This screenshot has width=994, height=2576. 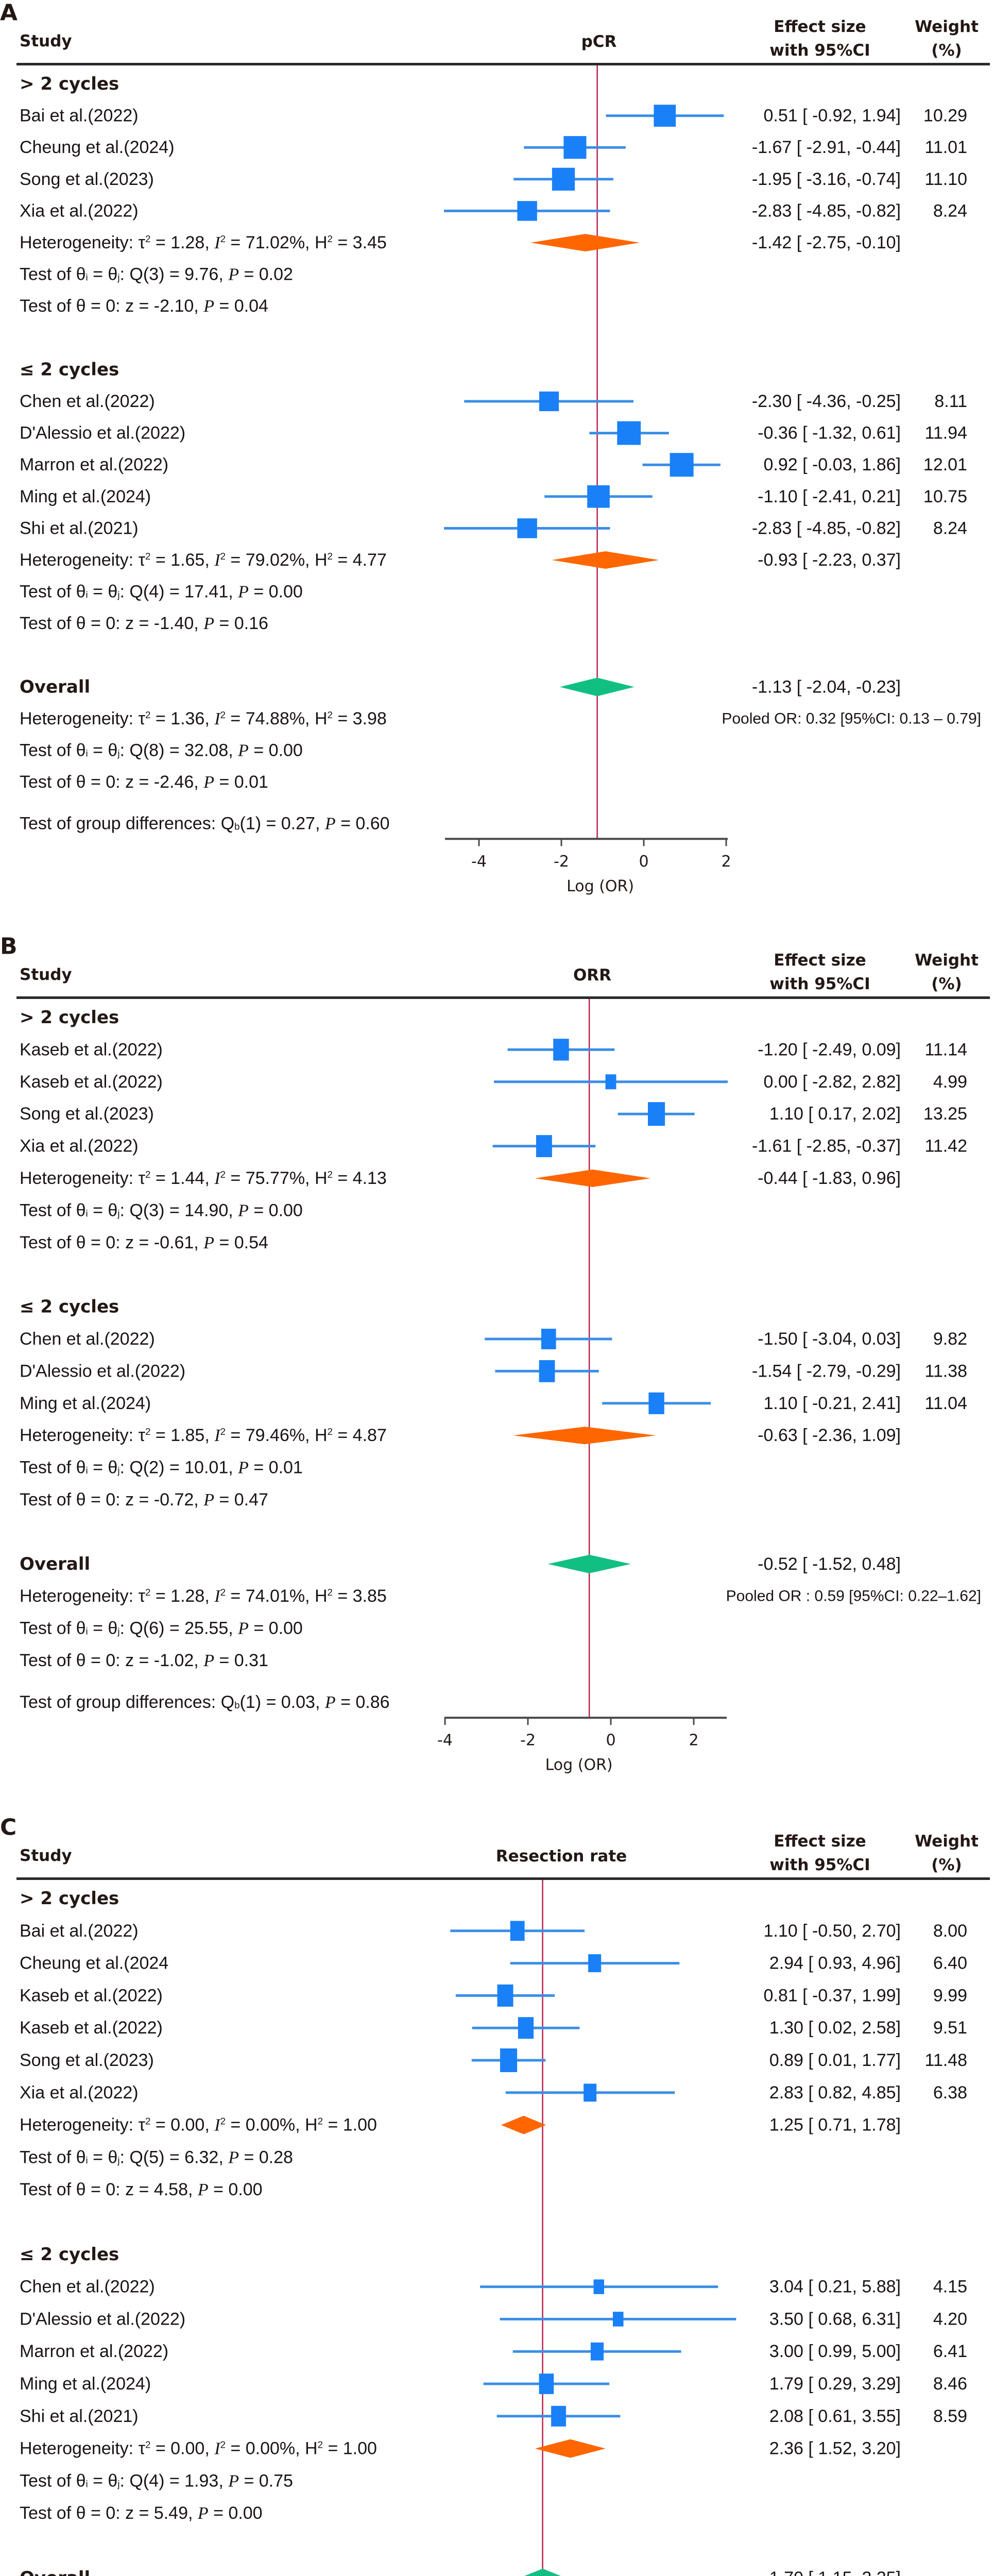 I want to click on study-weight: 8.11, so click(x=950, y=401).